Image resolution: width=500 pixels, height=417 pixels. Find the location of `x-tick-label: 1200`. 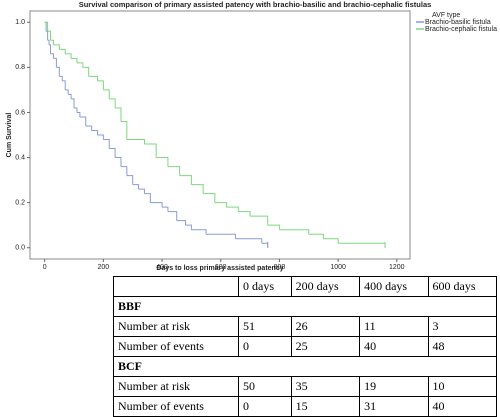

x-tick-label: 1200 is located at coordinates (397, 267).